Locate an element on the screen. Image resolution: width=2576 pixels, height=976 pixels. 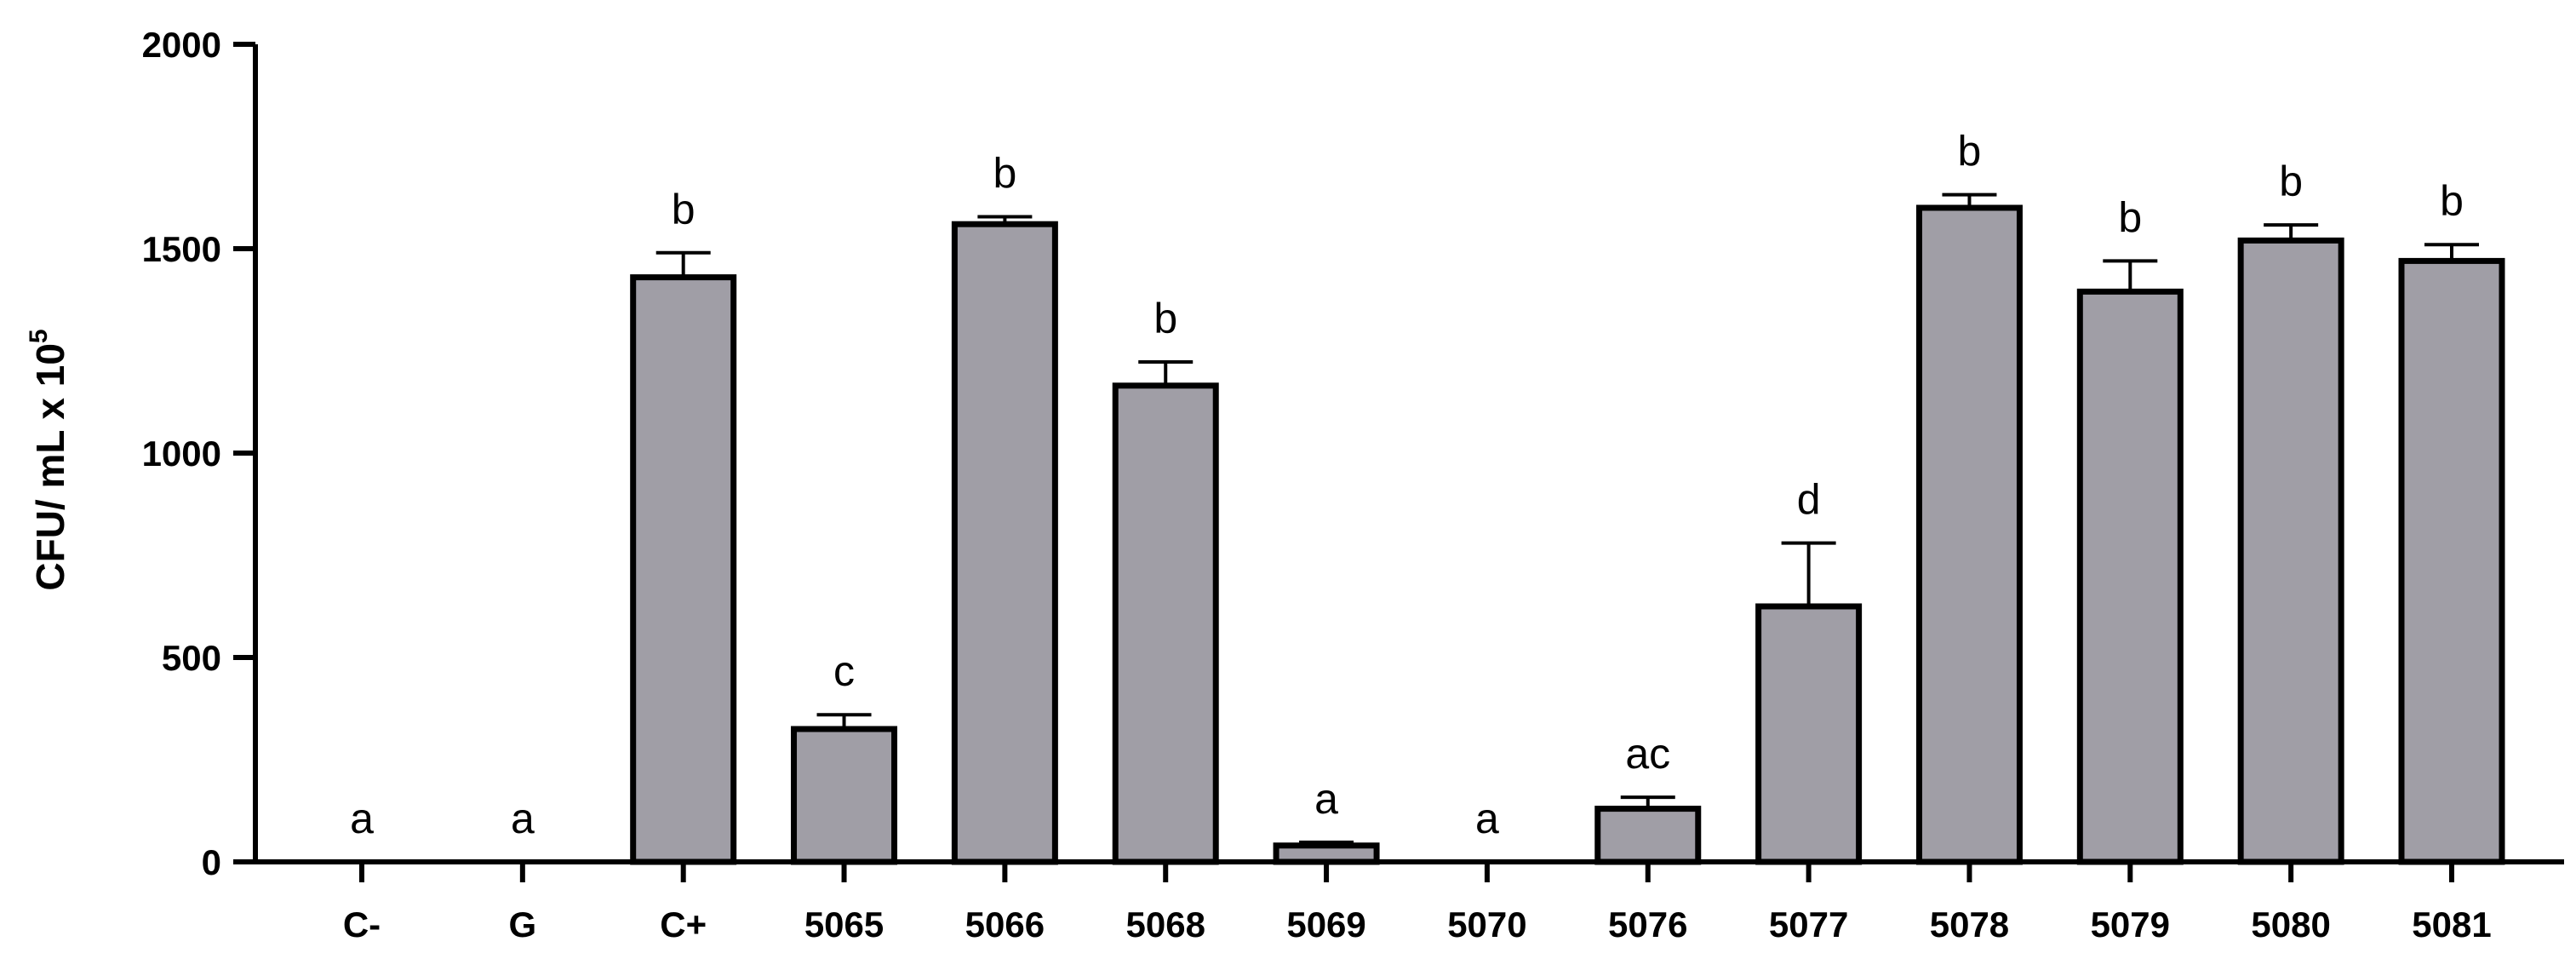
y-axis: 0 500 1000 1500 2000 is located at coordinates (200, 454).